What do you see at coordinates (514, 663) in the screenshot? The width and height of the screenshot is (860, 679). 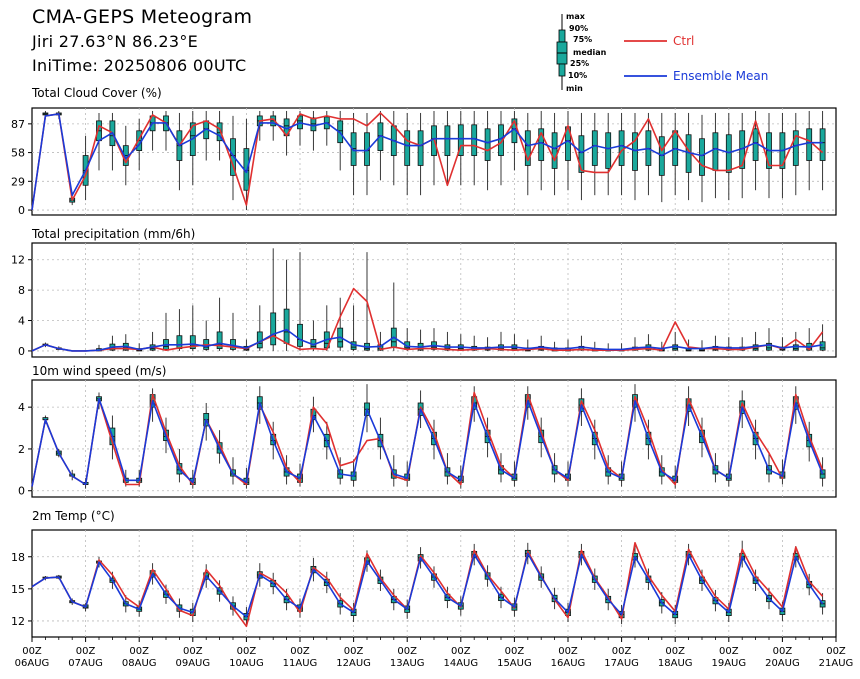 I see `x-date-label: 15AUG` at bounding box center [514, 663].